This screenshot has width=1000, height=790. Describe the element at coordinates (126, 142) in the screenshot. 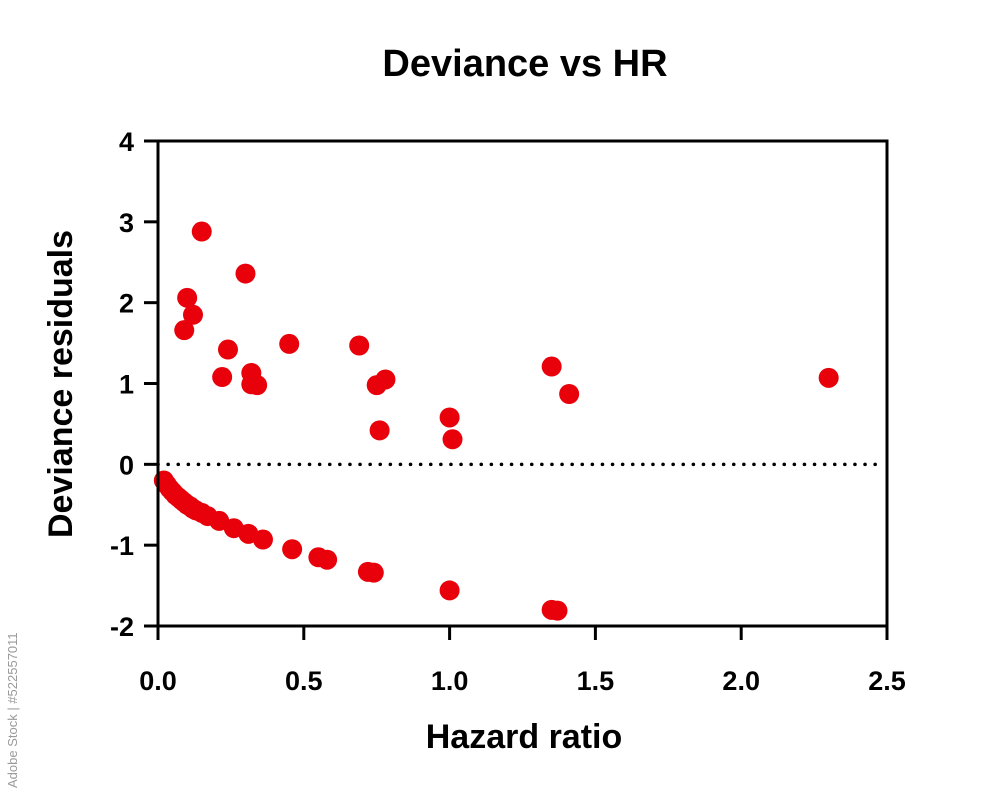

I see `y-tick-label: 4` at that location.